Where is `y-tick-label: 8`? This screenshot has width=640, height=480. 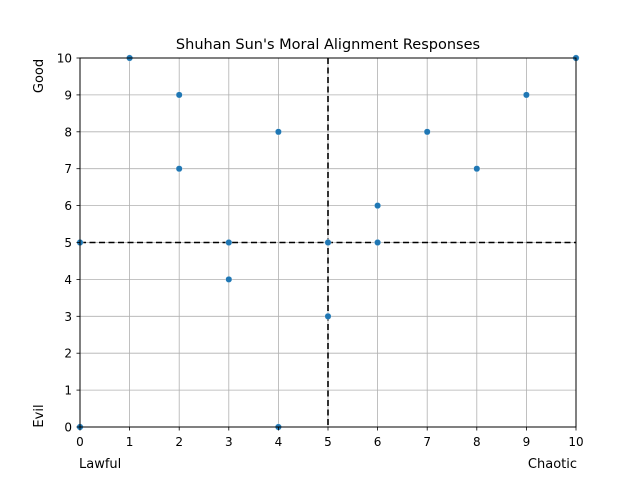
y-tick-label: 8 is located at coordinates (68, 132).